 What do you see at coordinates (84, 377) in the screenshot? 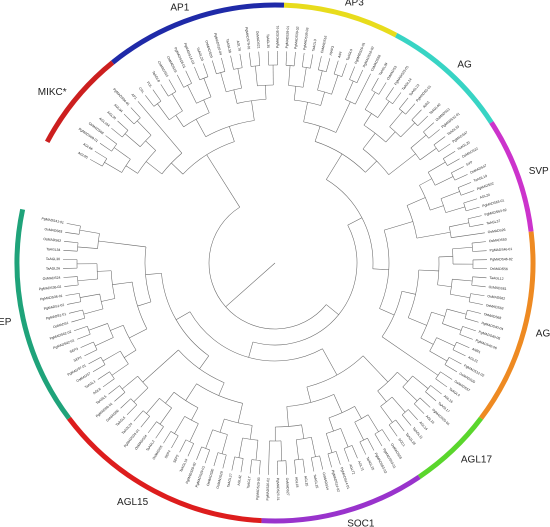
I see `leaf-label: OsMADS7` at bounding box center [84, 377].